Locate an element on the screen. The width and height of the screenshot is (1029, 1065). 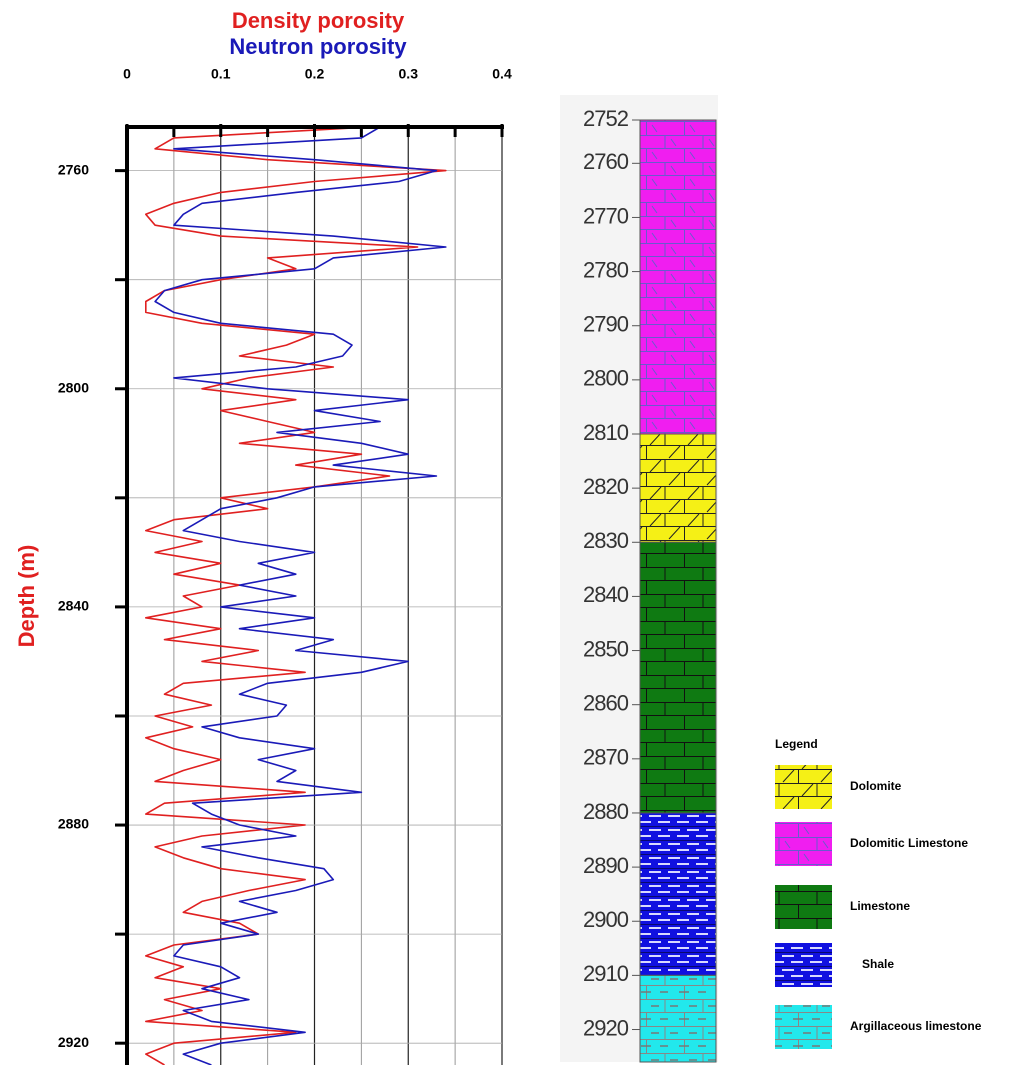
x-tick-label: 0.4 is located at coordinates (502, 74).